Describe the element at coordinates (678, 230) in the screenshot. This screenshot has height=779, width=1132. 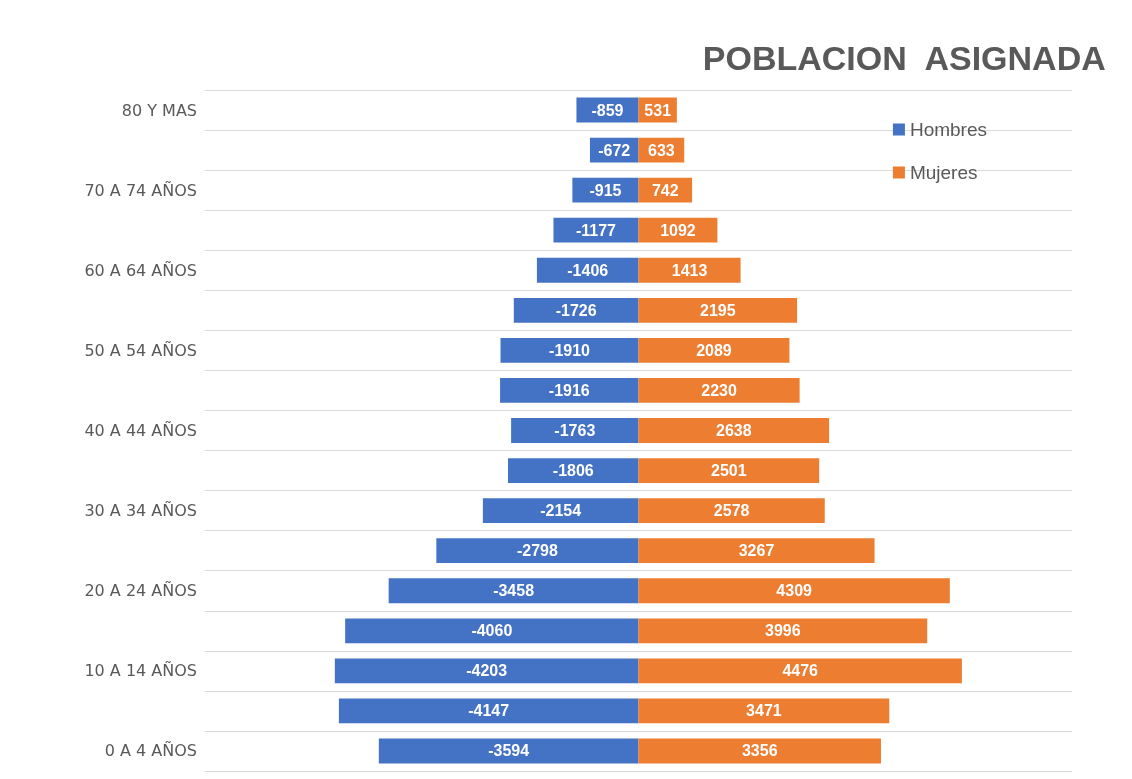
I see `data-label: 1092` at that location.